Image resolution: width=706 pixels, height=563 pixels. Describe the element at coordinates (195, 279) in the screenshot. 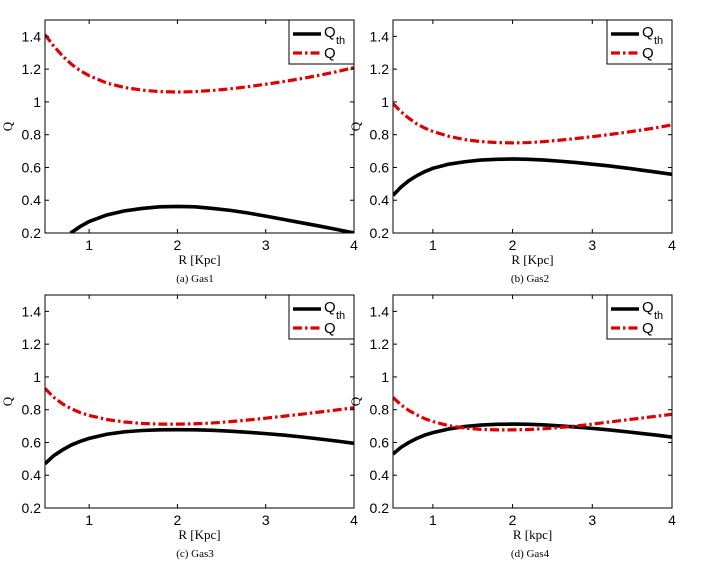

I see `panel-caption: (a) Gas1` at that location.